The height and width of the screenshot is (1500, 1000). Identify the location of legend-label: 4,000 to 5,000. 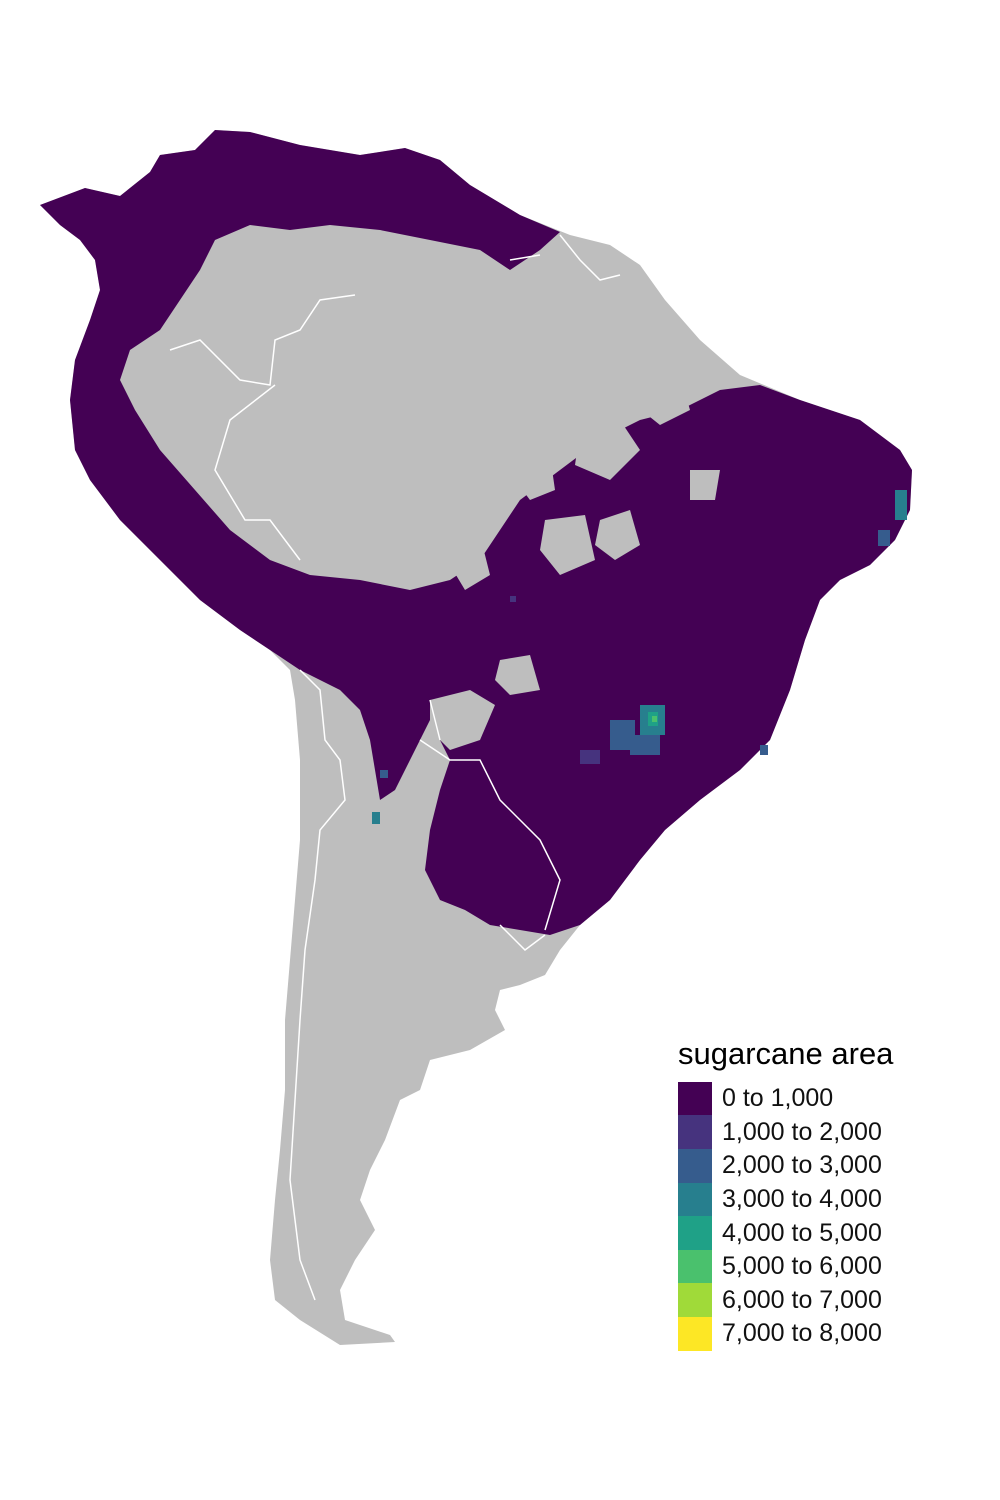
(802, 1232).